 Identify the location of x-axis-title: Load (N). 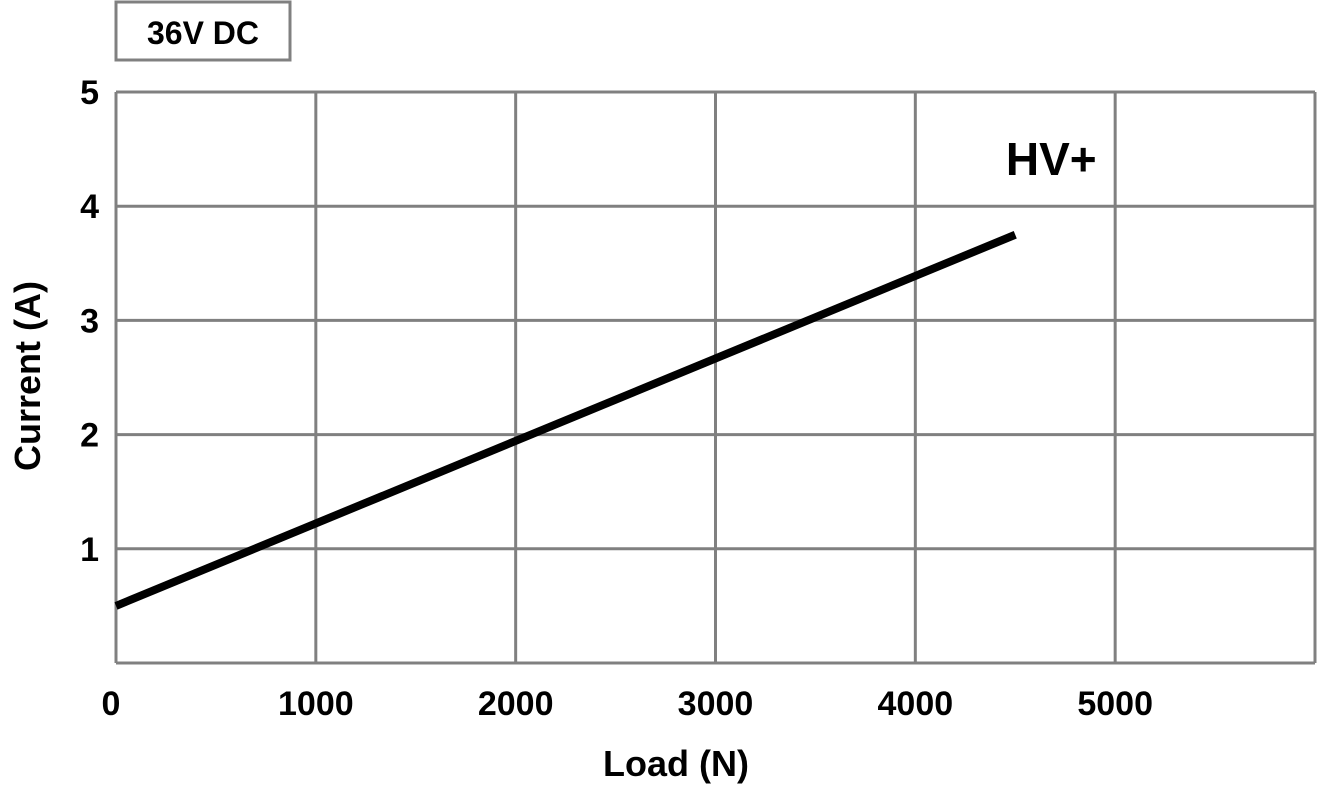
(676, 763).